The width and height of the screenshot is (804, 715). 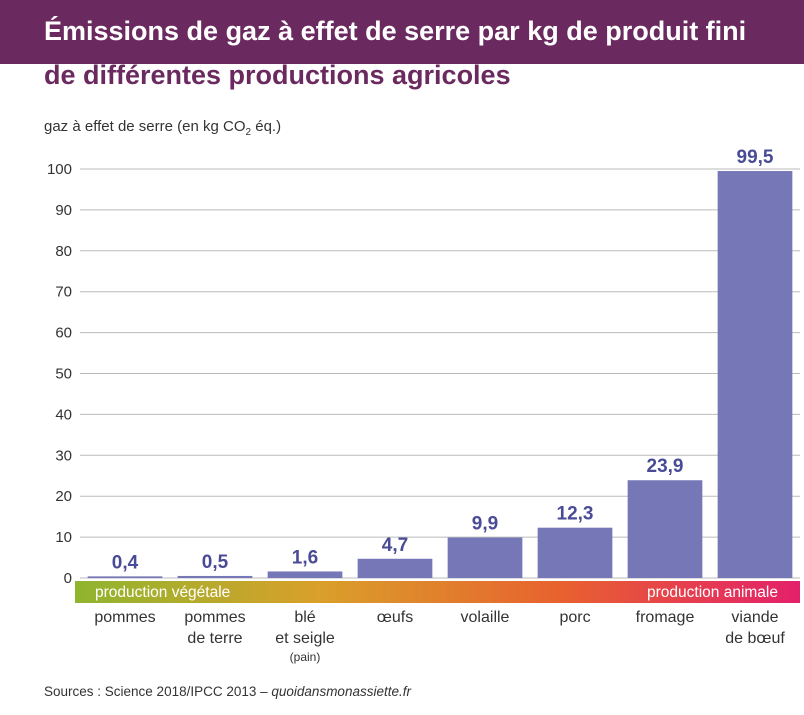 I want to click on data-label: 0,5, so click(x=215, y=562).